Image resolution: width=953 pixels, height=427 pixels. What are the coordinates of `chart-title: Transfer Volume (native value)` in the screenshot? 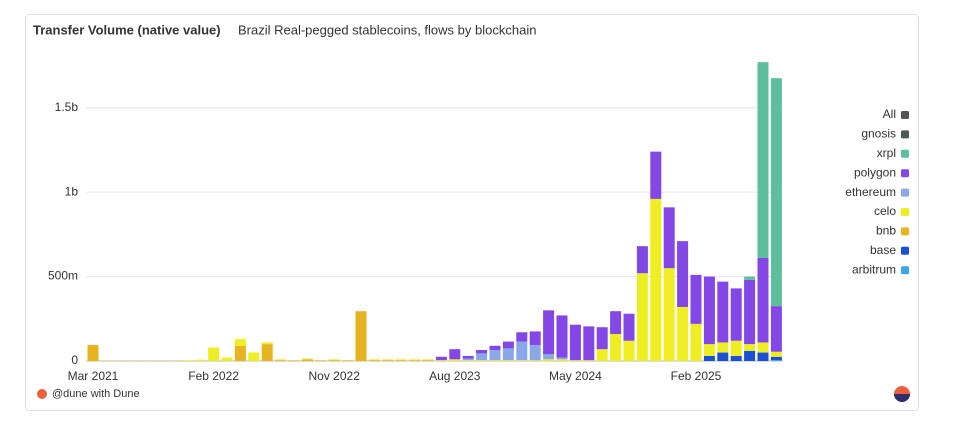 It's located at (127, 29).